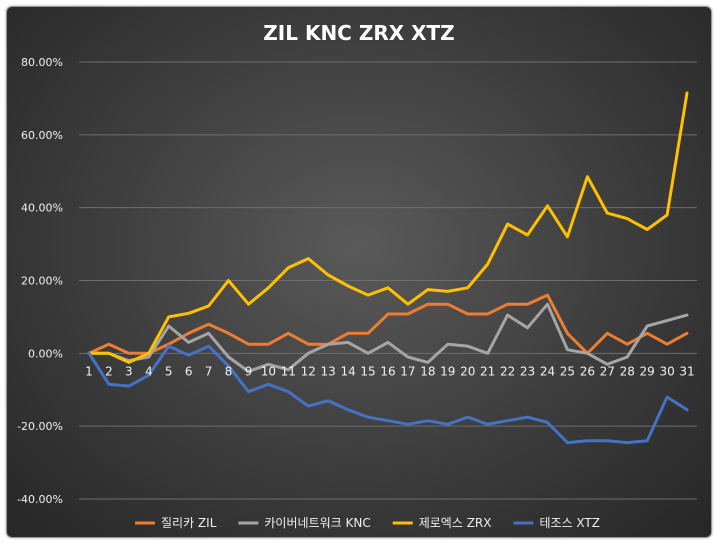 The image size is (720, 546). Describe the element at coordinates (447, 371) in the screenshot. I see `x-tick-label: 19` at that location.